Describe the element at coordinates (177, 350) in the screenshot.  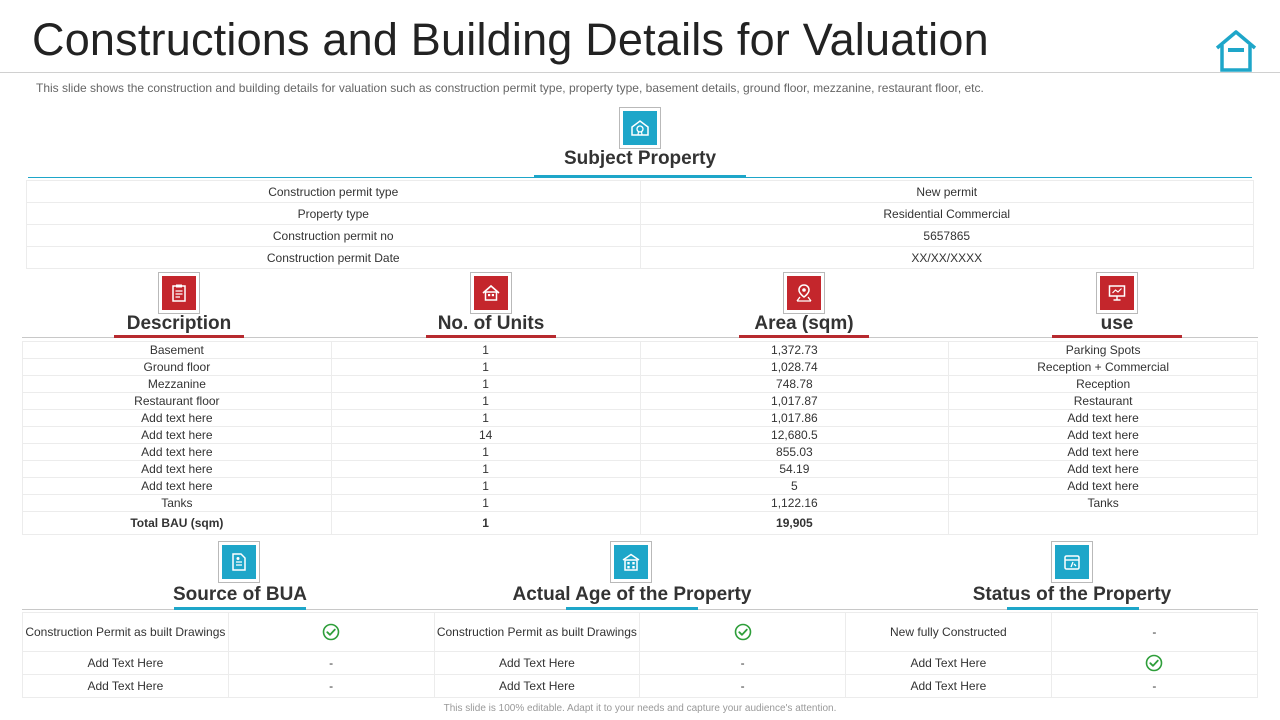
I see `cell: Basement` at that location.